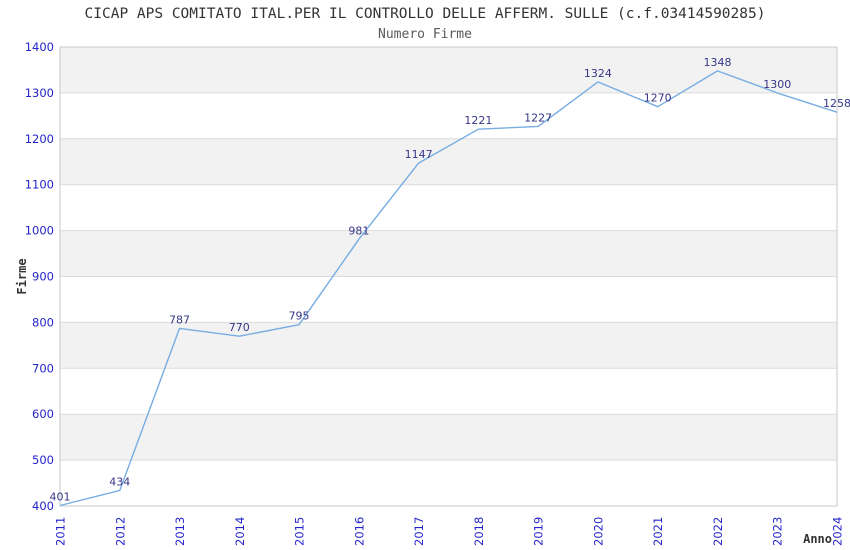 The width and height of the screenshot is (850, 550). What do you see at coordinates (239, 327) in the screenshot?
I see `data-point-label: 770` at bounding box center [239, 327].